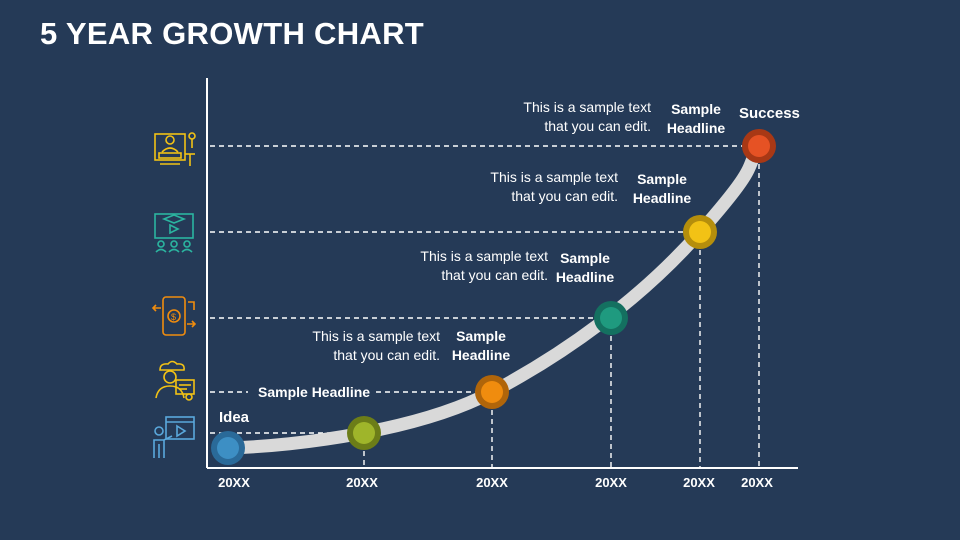 The height and width of the screenshot is (540, 960). What do you see at coordinates (769, 113) in the screenshot?
I see `stage-6-headline: Success` at bounding box center [769, 113].